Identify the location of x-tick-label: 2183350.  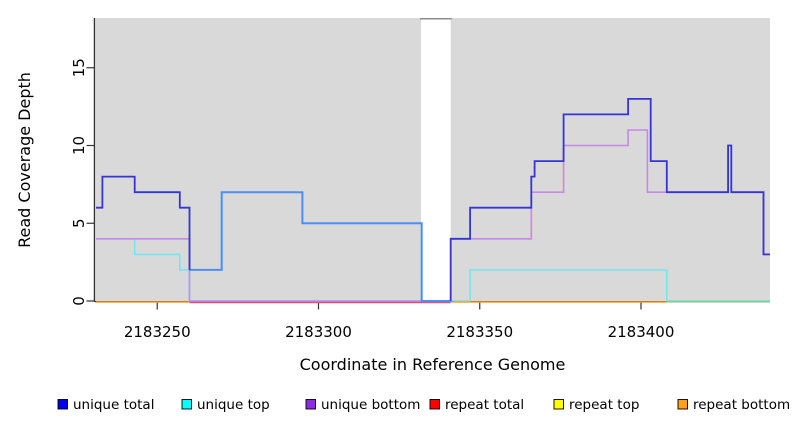
(479, 332).